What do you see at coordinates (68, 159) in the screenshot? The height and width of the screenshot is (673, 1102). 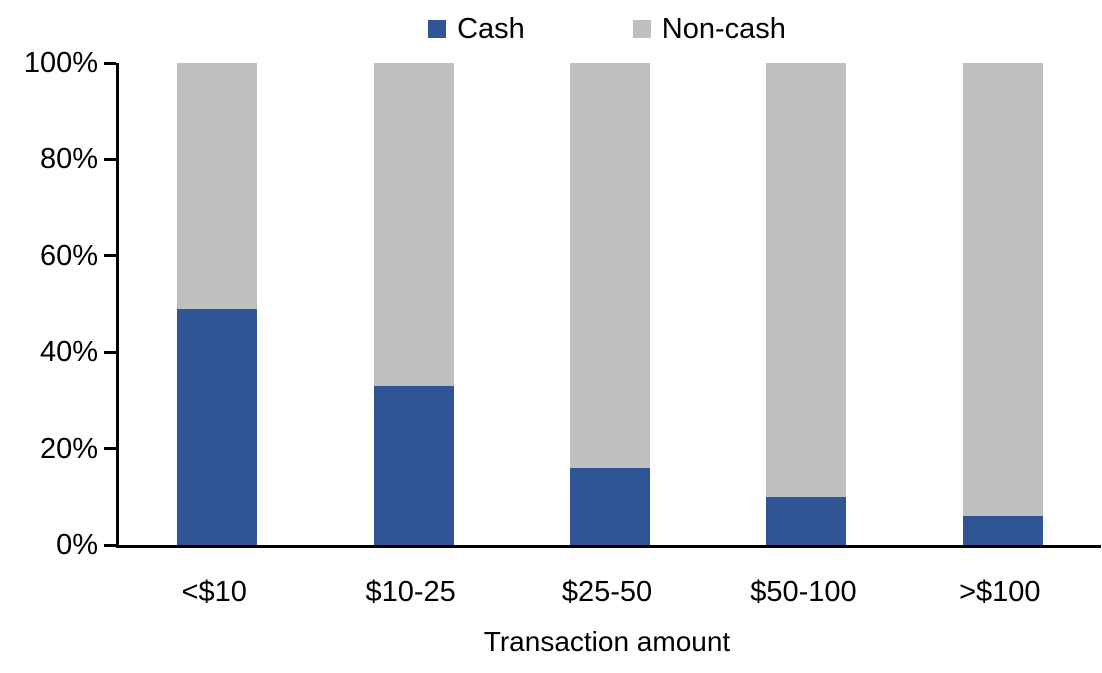 I see `y-tick-label: 80%` at bounding box center [68, 159].